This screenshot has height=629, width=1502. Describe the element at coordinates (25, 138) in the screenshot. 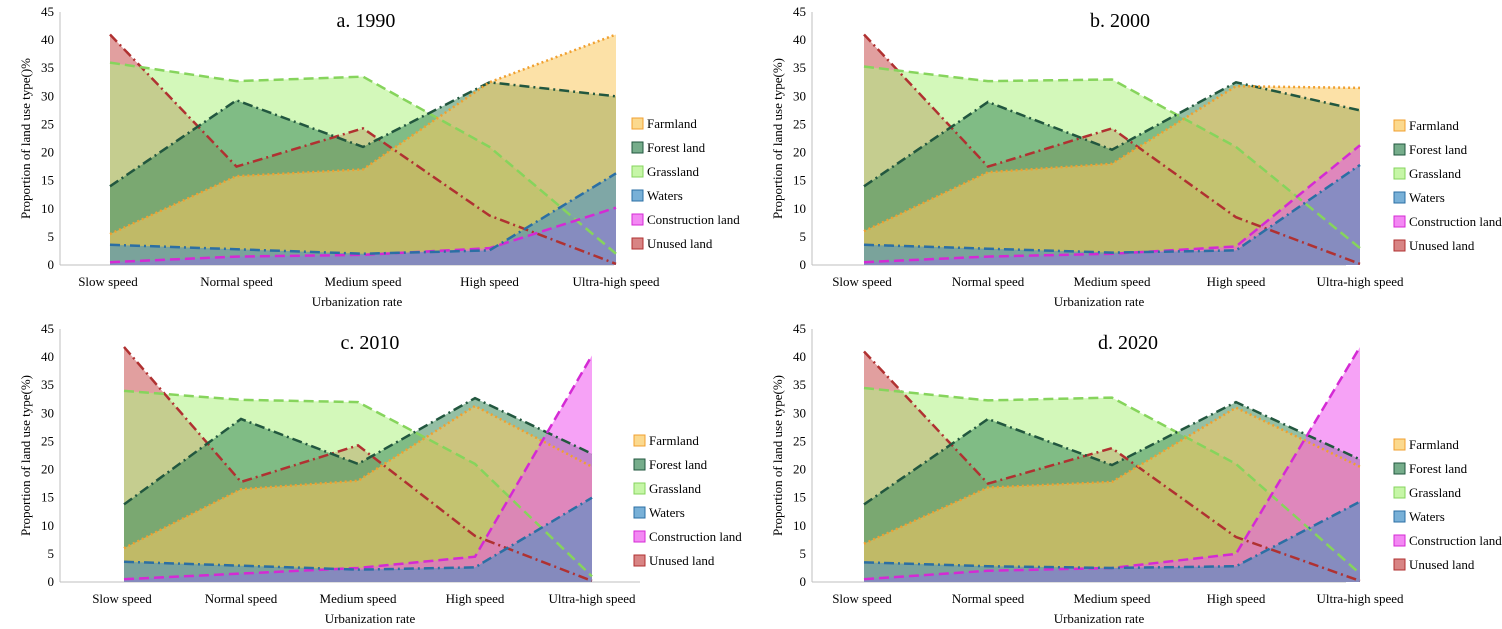

I see `y-axis-label: Proportion of land use type()%` at that location.